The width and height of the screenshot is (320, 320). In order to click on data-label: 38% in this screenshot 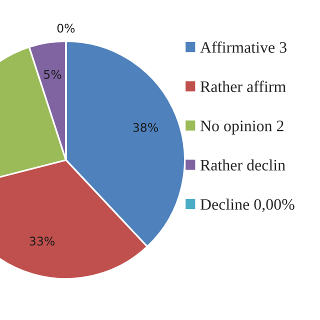, I will do `click(145, 127)`.